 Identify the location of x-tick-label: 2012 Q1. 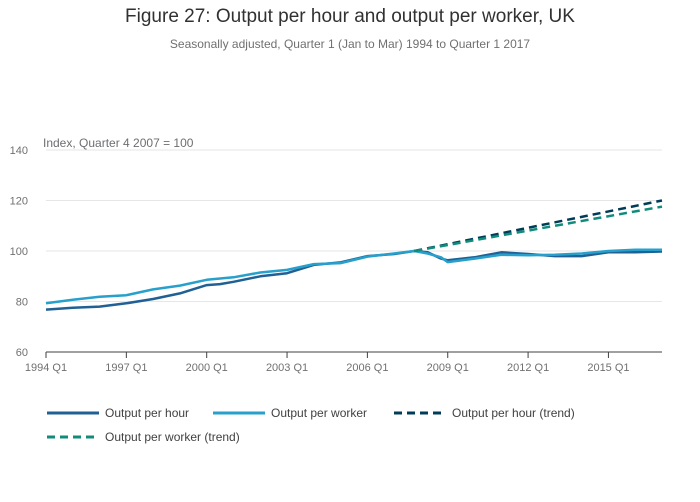
(528, 368).